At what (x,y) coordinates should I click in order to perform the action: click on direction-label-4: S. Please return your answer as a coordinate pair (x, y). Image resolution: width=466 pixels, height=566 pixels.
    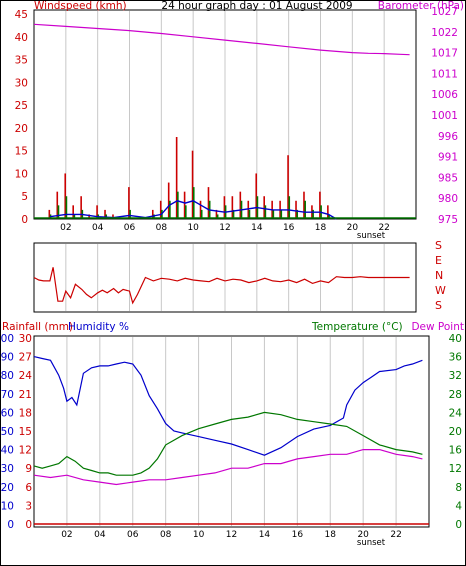
    Looking at the image, I should click on (438, 305).